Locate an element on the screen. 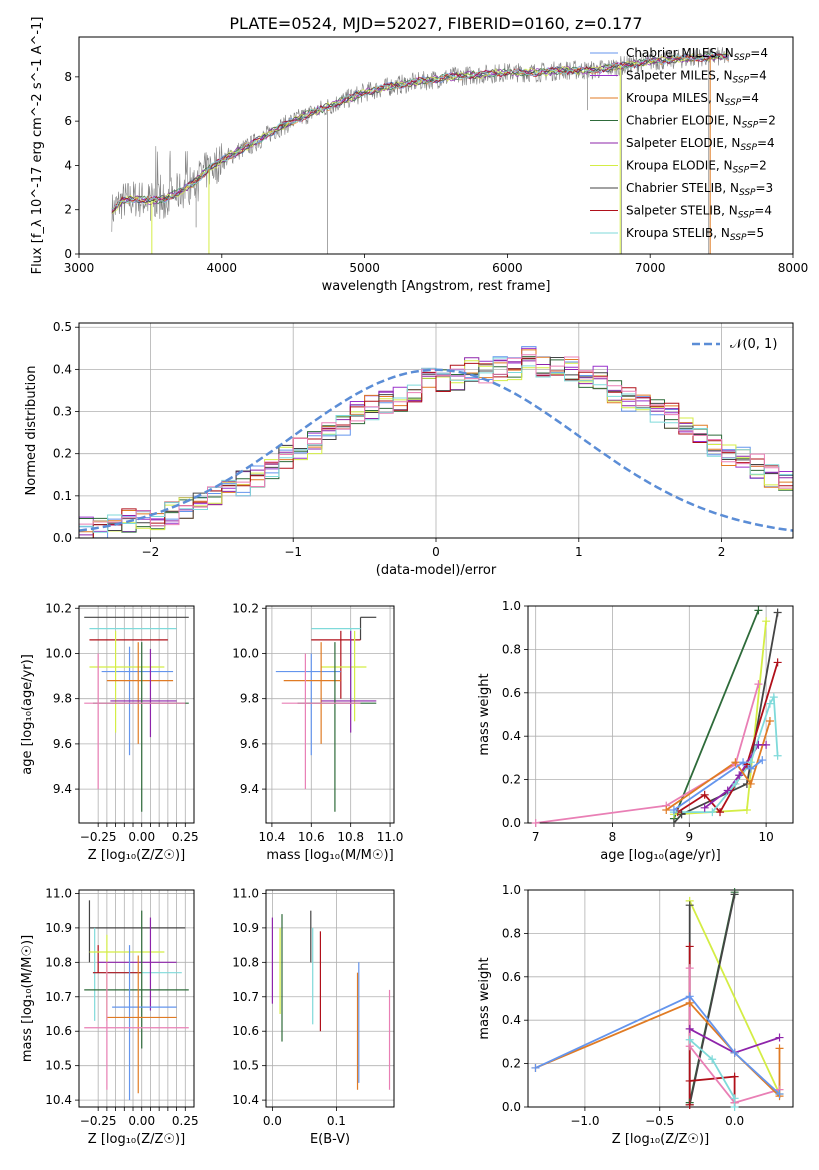 This screenshot has height=1170, width=819. y-tick-label: 0.5 is located at coordinates (62, 327).